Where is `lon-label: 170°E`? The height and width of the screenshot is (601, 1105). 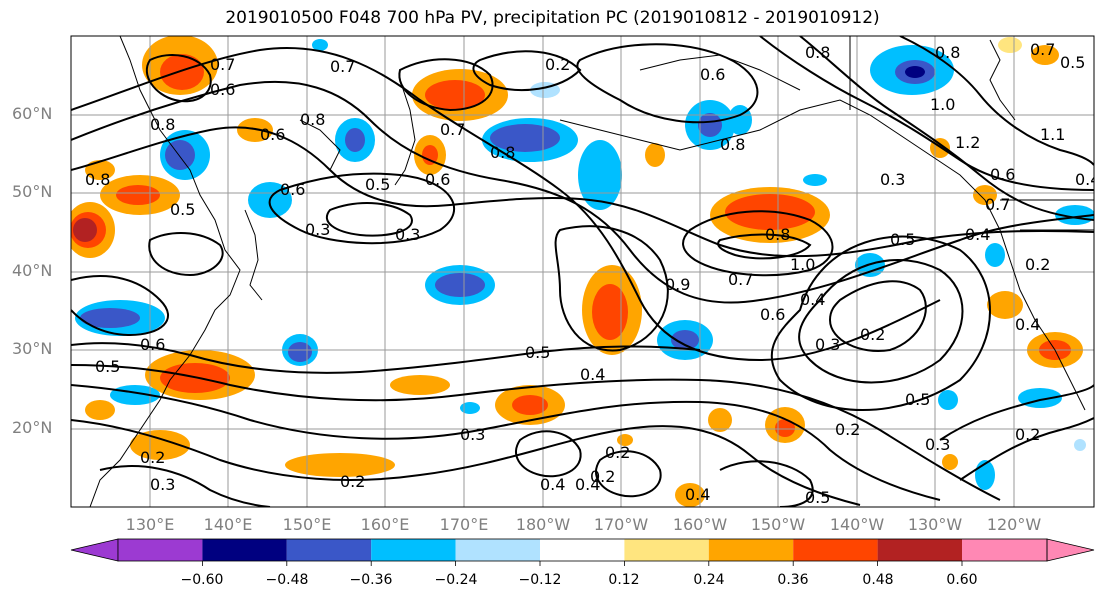 lon-label: 170°E is located at coordinates (464, 524).